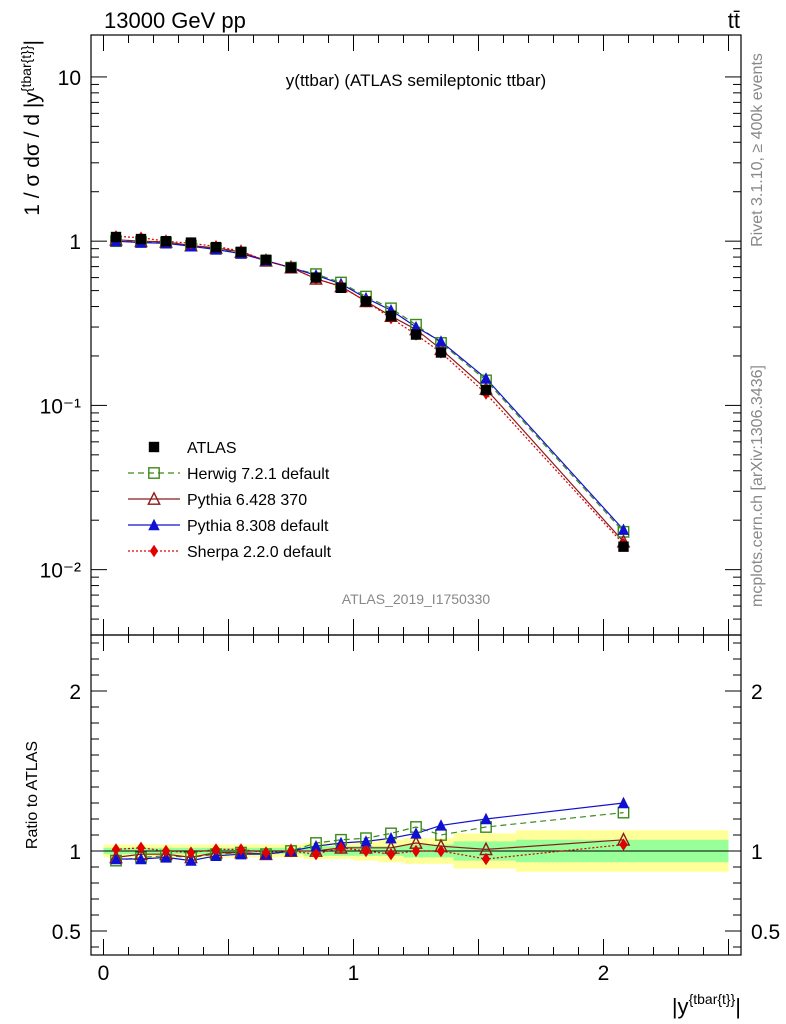  I want to click on main-y-tick-label: 10⁻¹, so click(60, 406).